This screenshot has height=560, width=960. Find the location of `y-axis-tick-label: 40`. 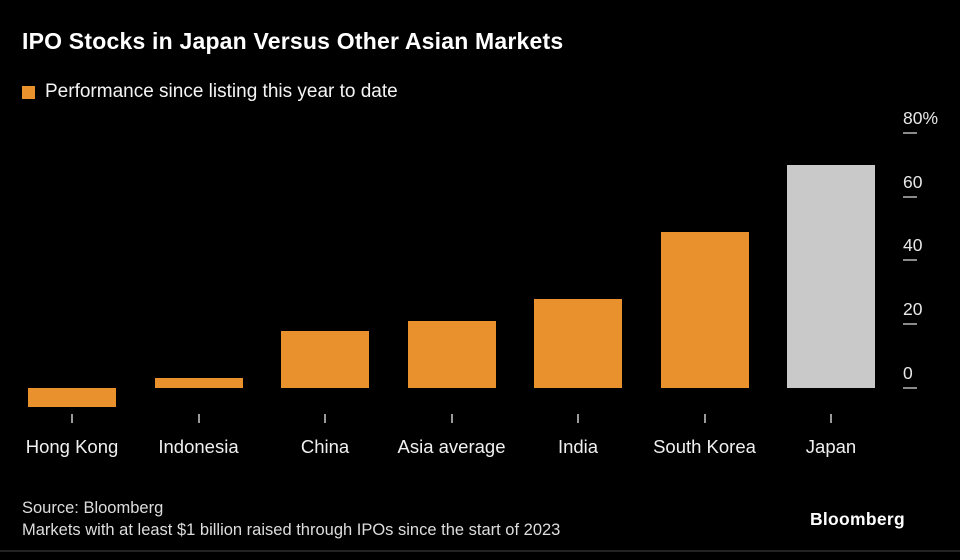

y-axis-tick-label: 40 is located at coordinates (913, 245).